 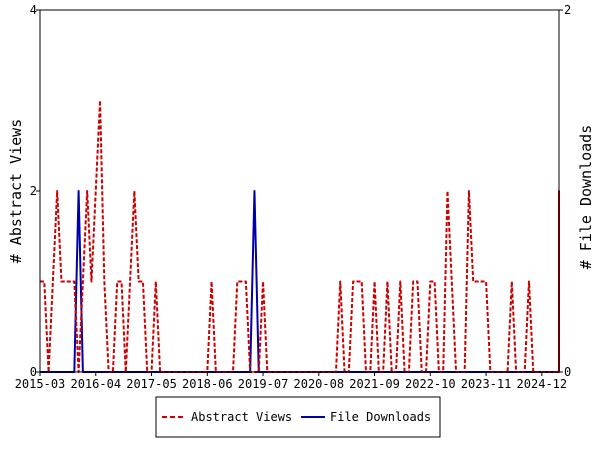 I want to click on x-tick-label: 2018-06, so click(x=207, y=384).